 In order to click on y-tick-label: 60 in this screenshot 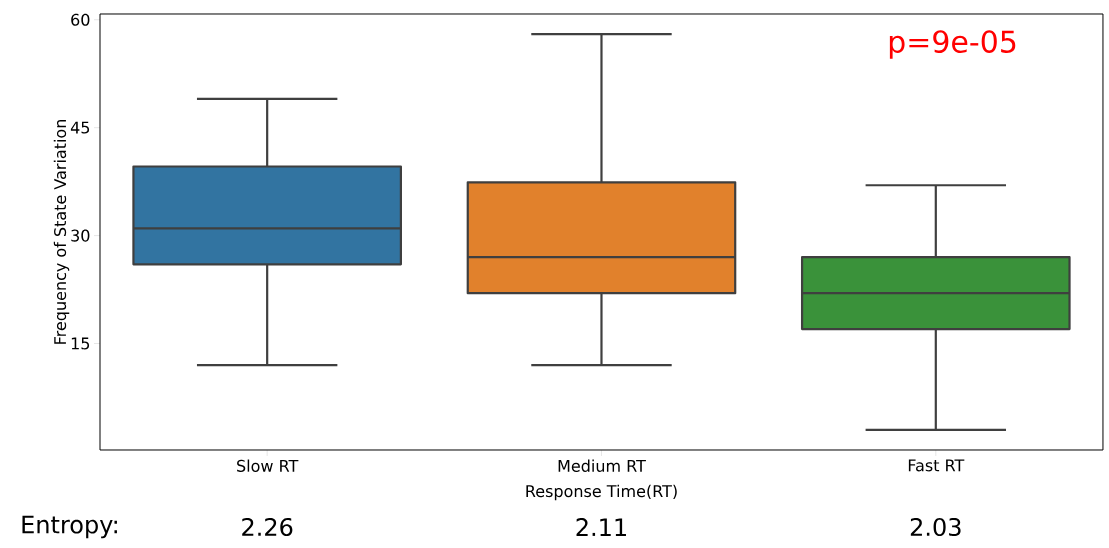, I will do `click(80, 19)`.